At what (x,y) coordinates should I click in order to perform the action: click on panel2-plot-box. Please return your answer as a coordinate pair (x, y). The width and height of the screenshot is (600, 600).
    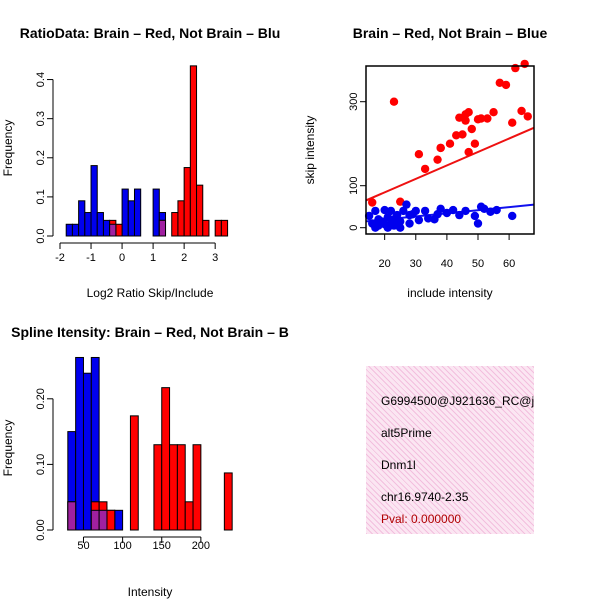
    Looking at the image, I should click on (450, 150).